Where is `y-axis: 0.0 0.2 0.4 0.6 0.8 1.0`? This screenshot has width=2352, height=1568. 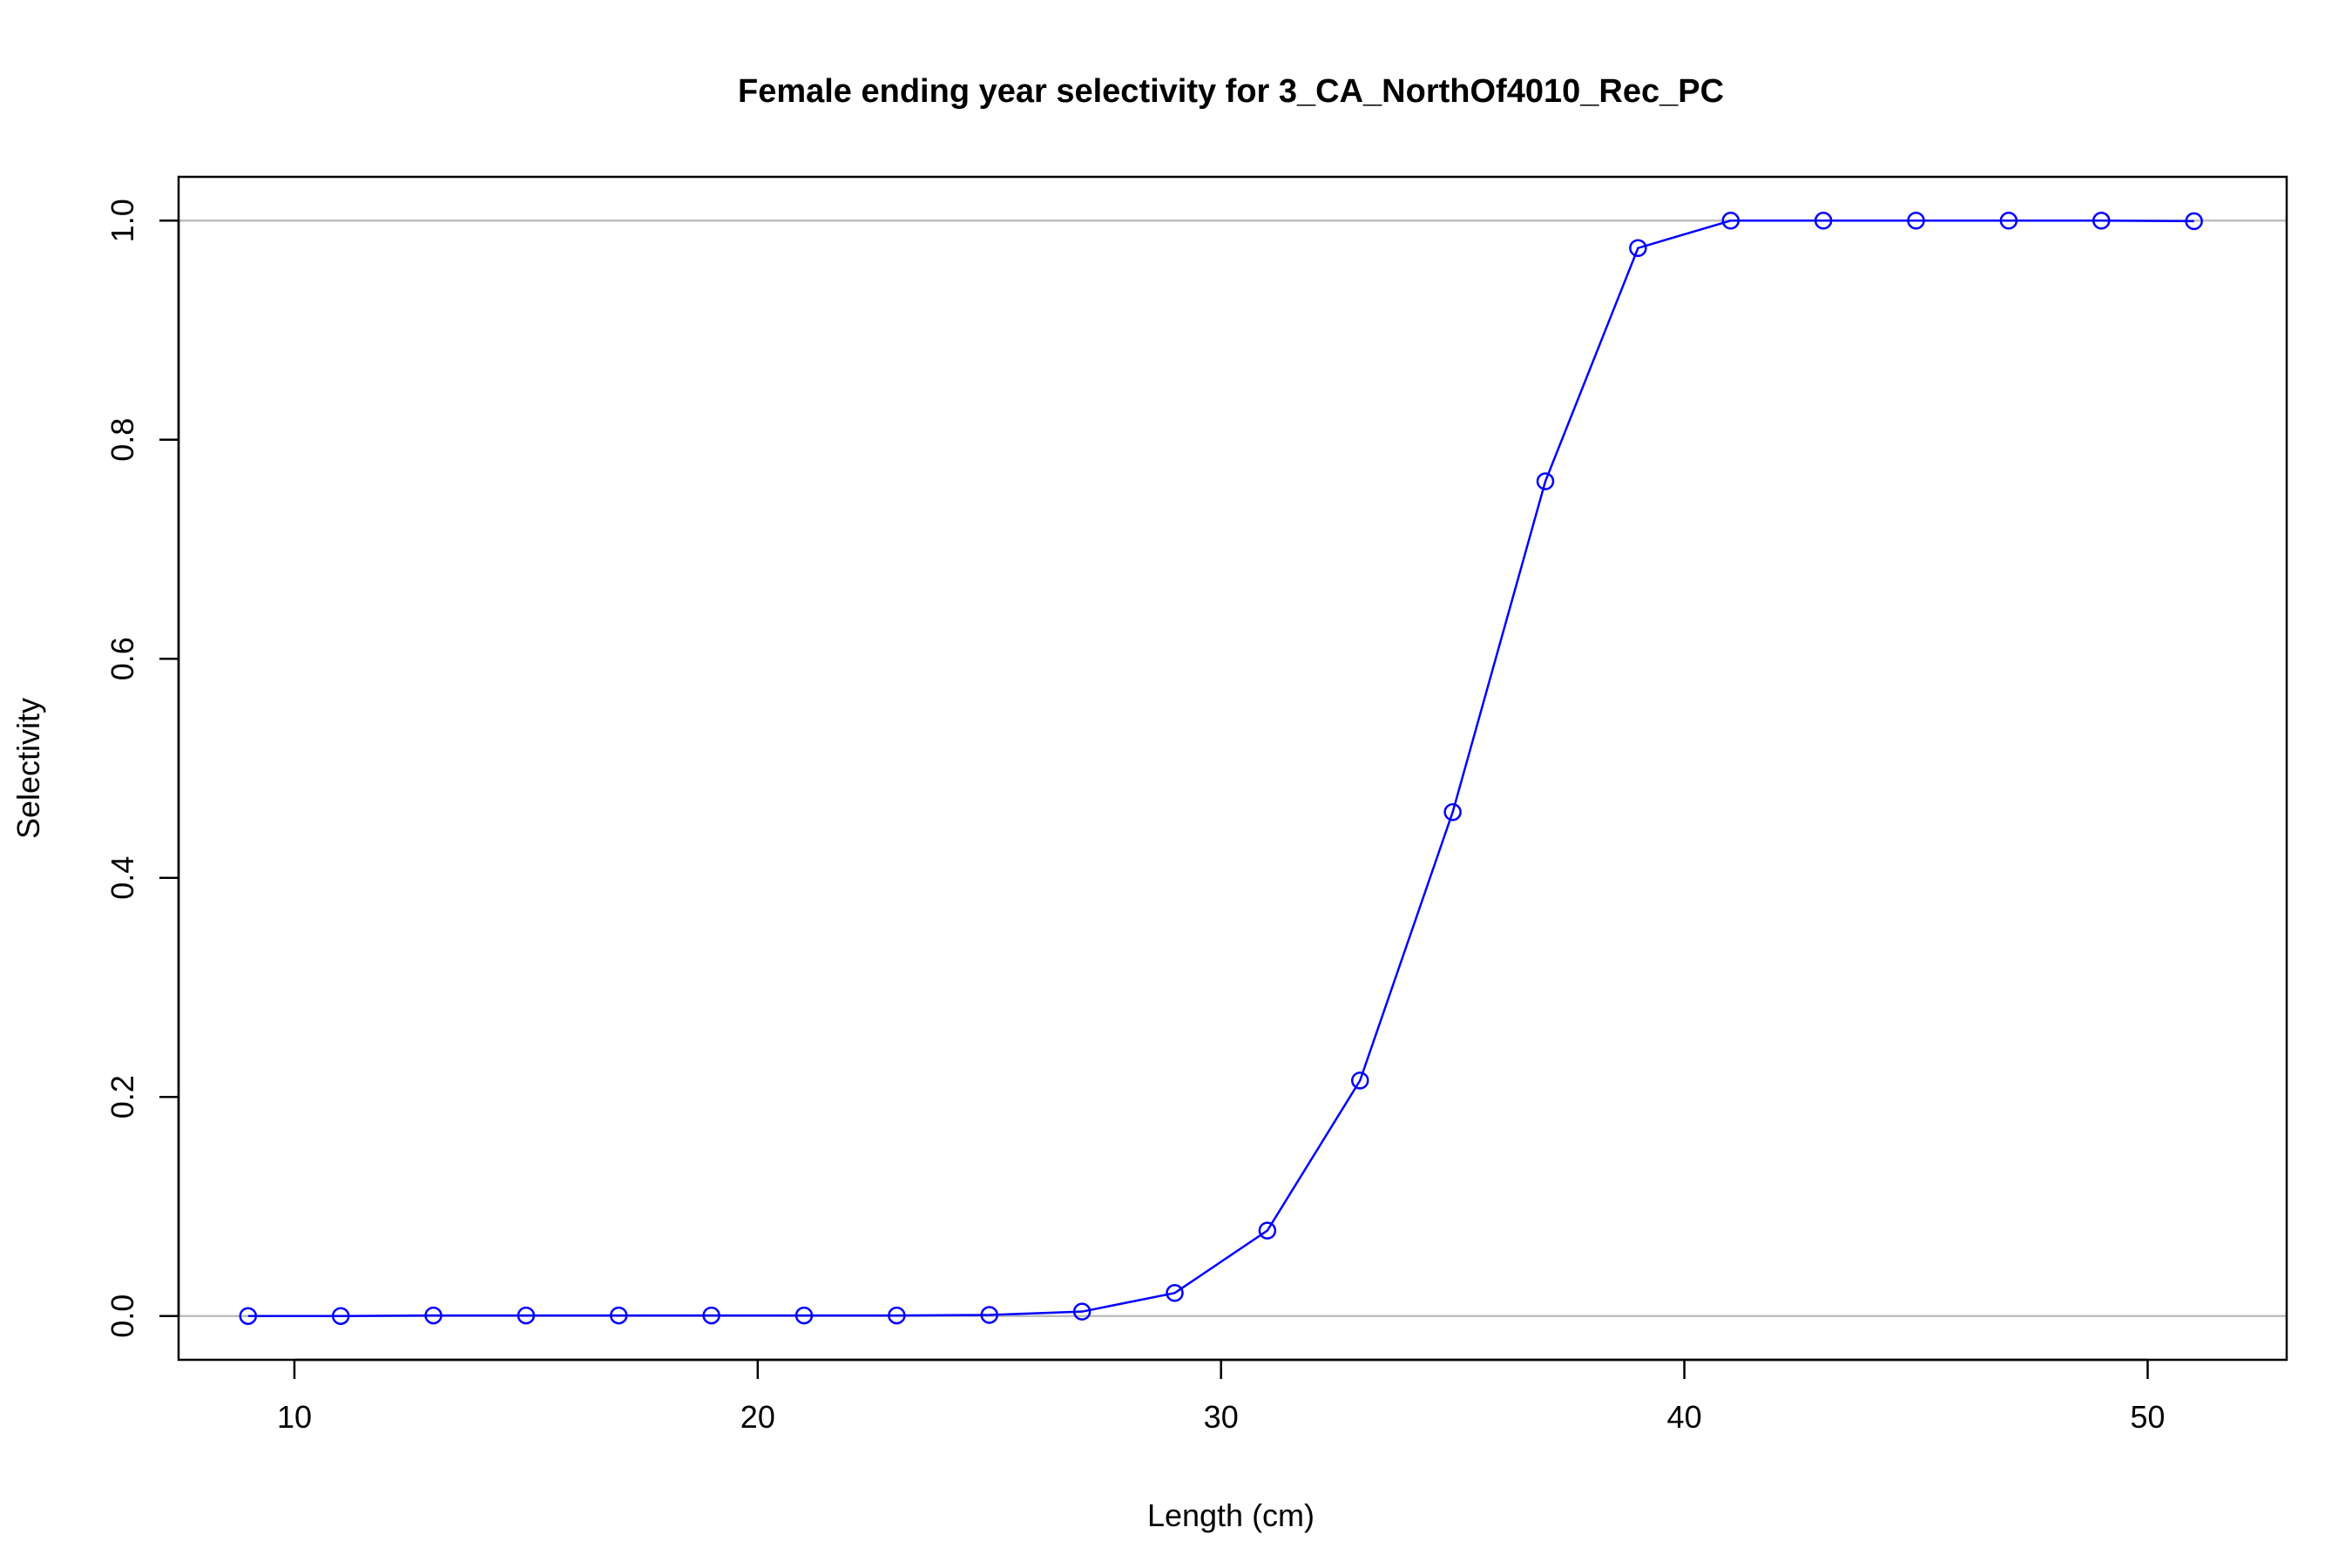
y-axis: 0.0 0.2 0.4 0.6 0.8 1.0 is located at coordinates (142, 768).